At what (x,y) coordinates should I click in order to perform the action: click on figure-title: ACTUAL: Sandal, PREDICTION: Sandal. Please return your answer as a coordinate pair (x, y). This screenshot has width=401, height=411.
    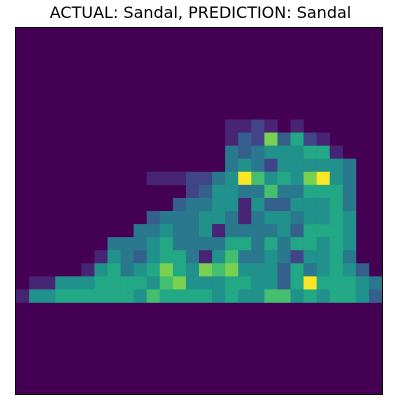
    Looking at the image, I should click on (200, 12).